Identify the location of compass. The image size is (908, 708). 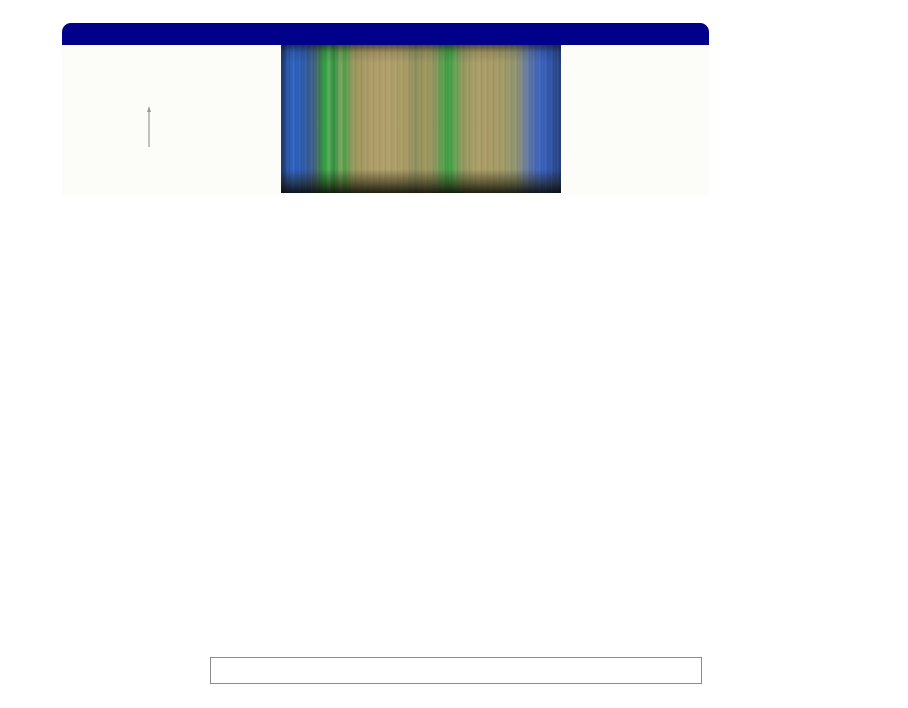
(149, 126).